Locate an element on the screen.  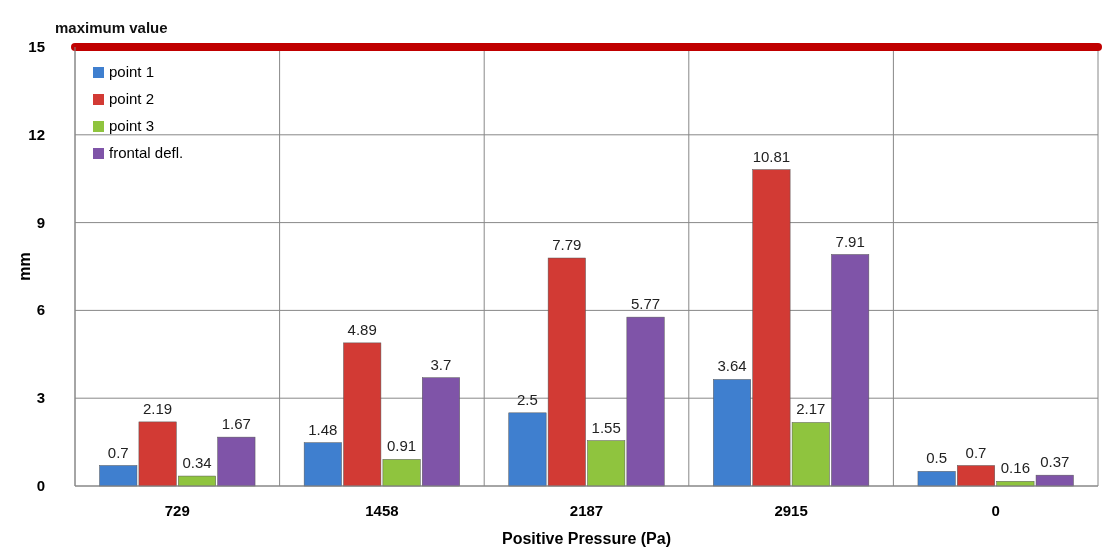
data-label: 5.77 is located at coordinates (645, 304).